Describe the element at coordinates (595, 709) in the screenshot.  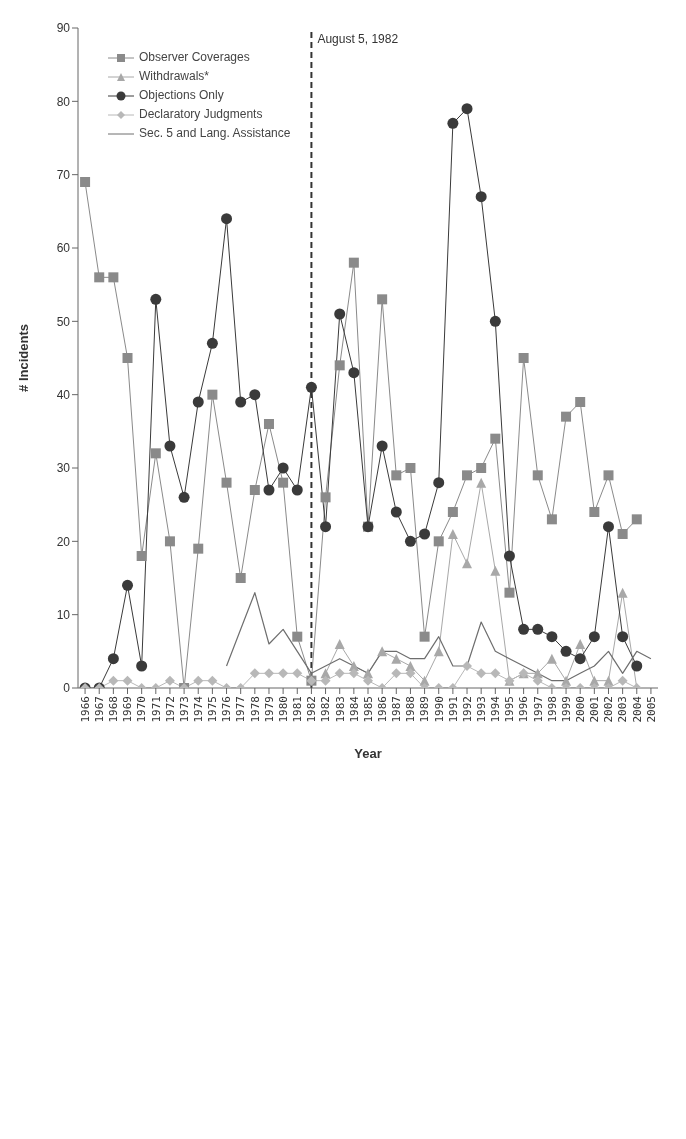
I see `x-tick-label: 2001` at that location.